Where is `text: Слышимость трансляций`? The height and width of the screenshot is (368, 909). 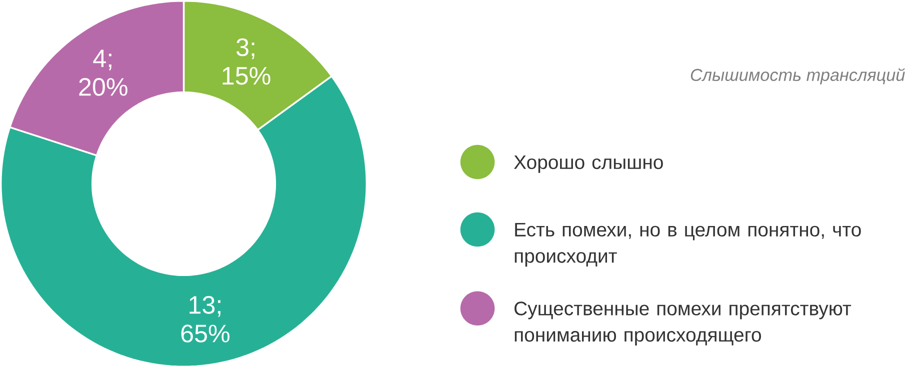
text: Слышимость трансляций is located at coordinates (797, 76).